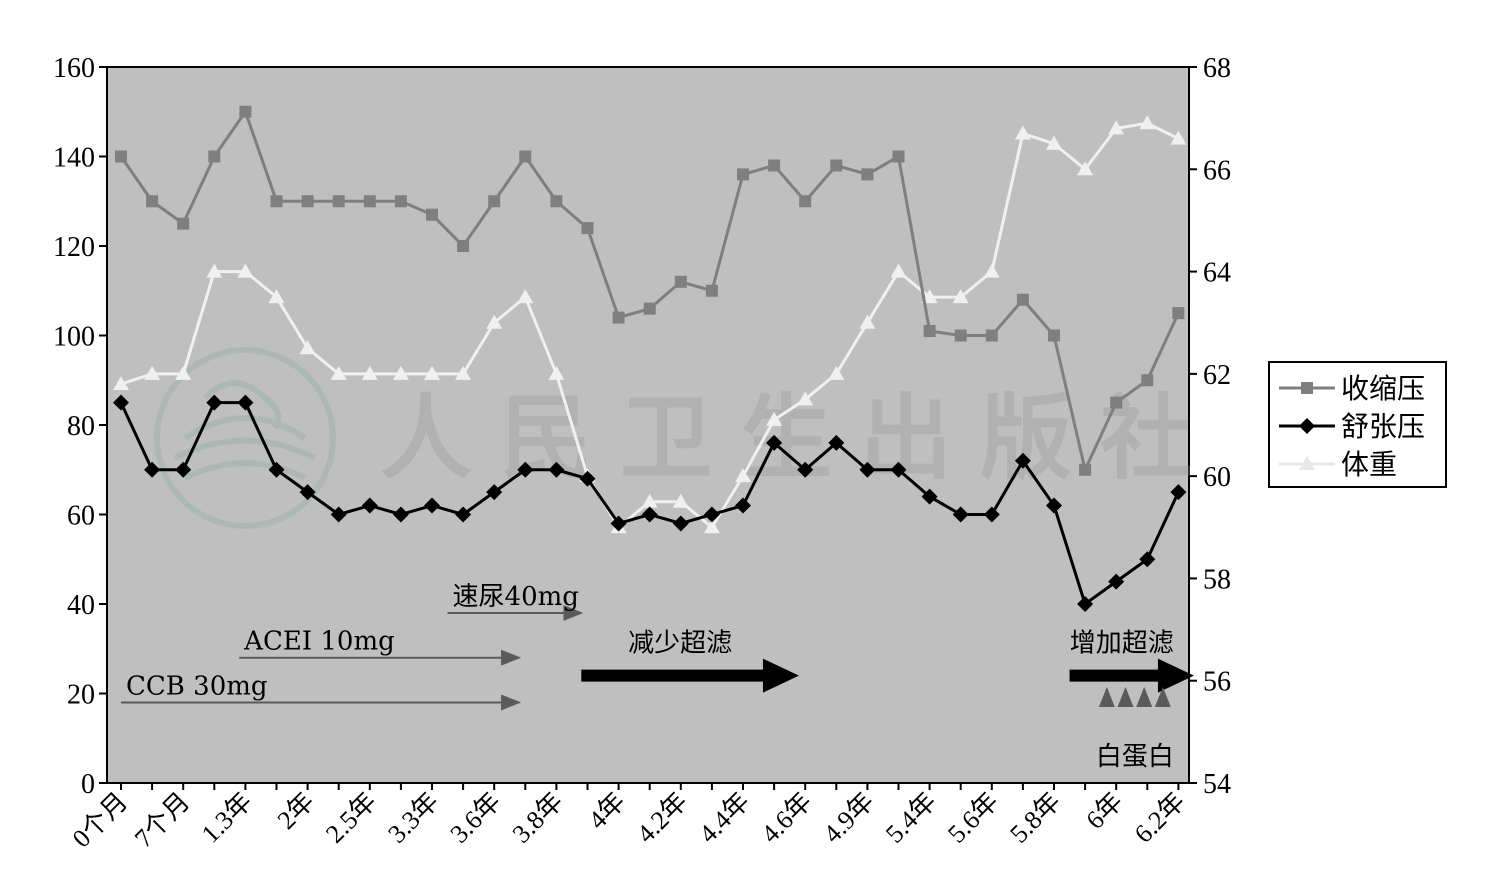 This screenshot has width=1500, height=873. What do you see at coordinates (74, 337) in the screenshot?
I see `y-left-tick-label: 100` at bounding box center [74, 337].